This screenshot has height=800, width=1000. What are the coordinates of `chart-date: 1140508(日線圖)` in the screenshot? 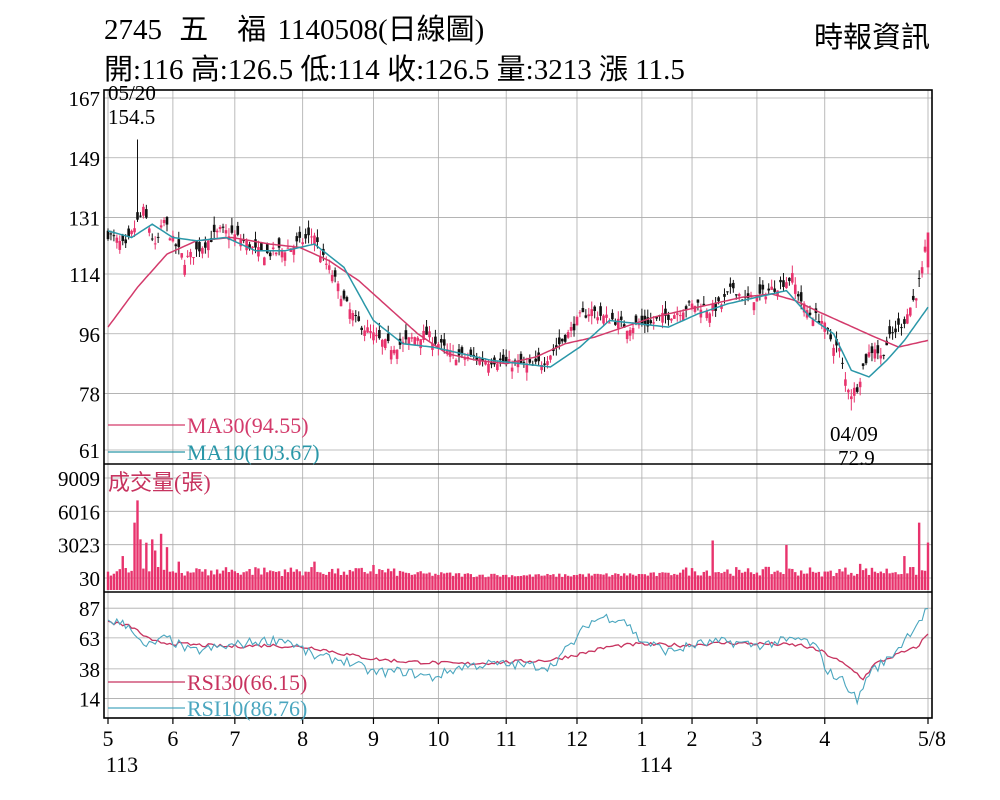 It's located at (381, 30).